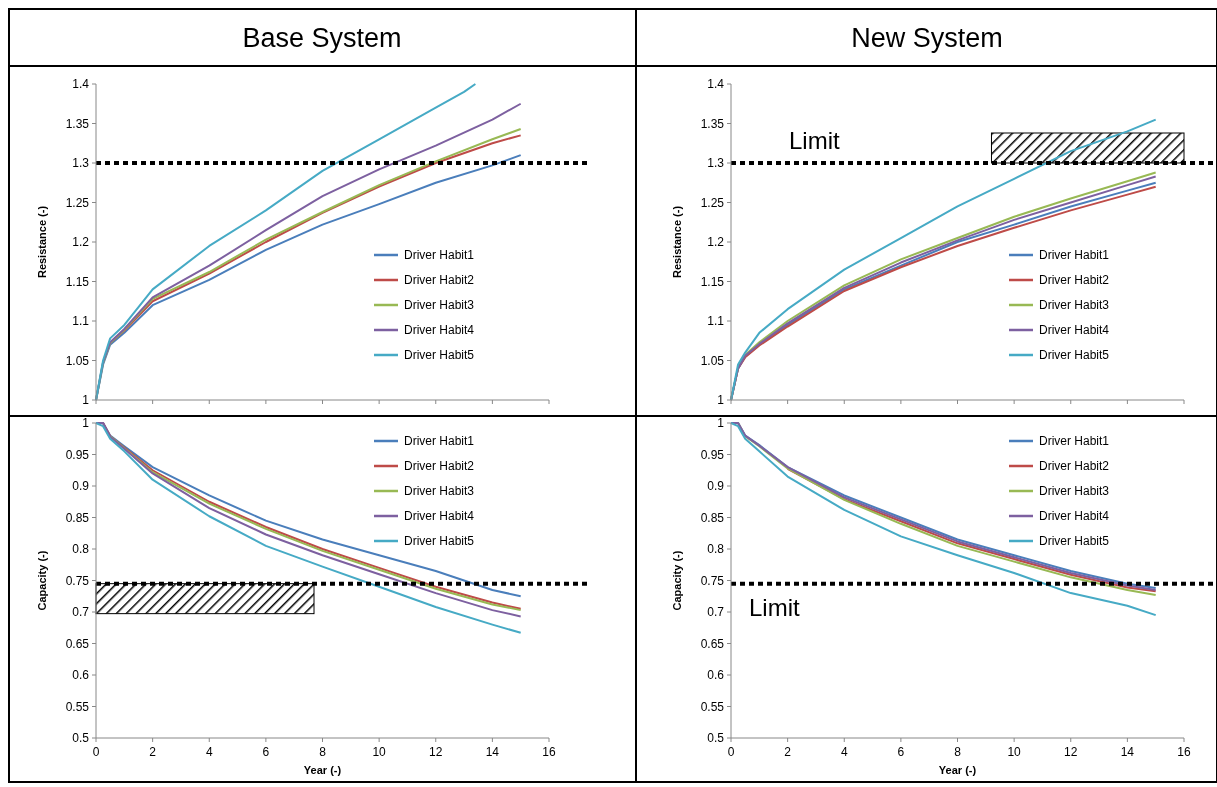 Image resolution: width=1217 pixels, height=787 pixels. I want to click on chart-title: New System, so click(927, 38).